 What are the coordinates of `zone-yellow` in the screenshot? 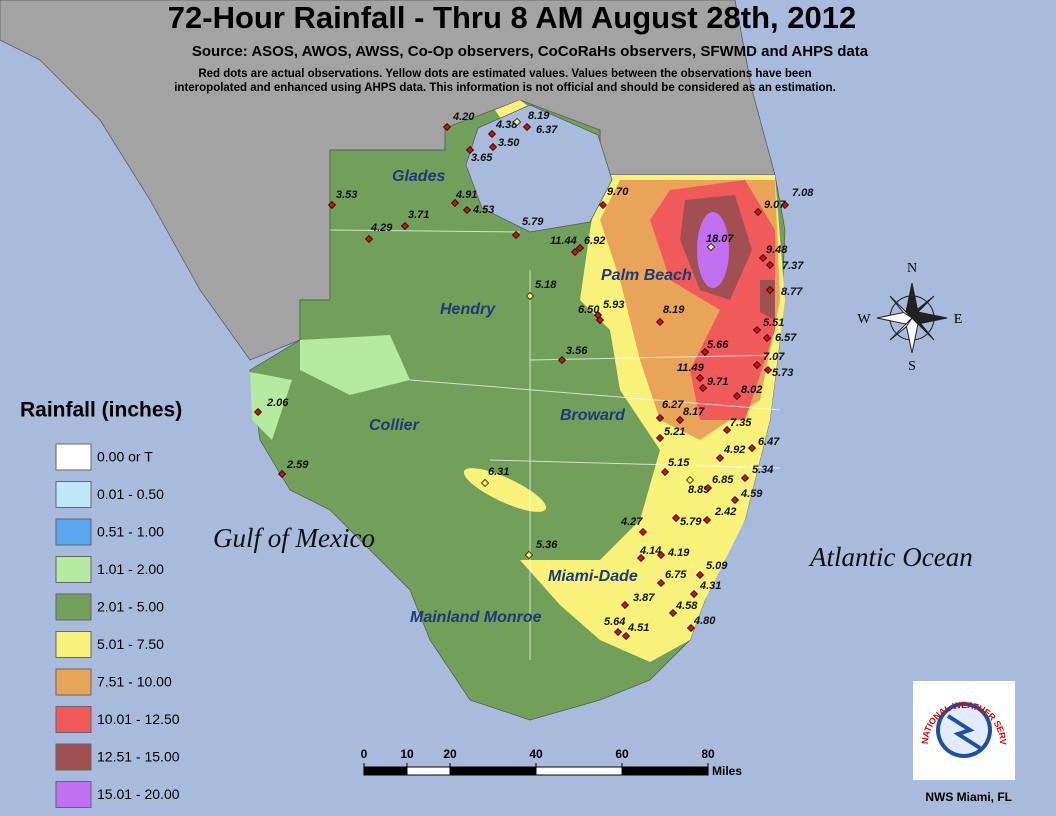 It's located at (505, 490).